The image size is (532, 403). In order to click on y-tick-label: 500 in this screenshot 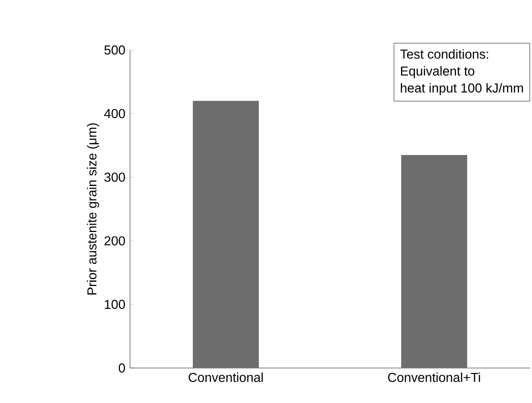, I will do `click(114, 50)`.